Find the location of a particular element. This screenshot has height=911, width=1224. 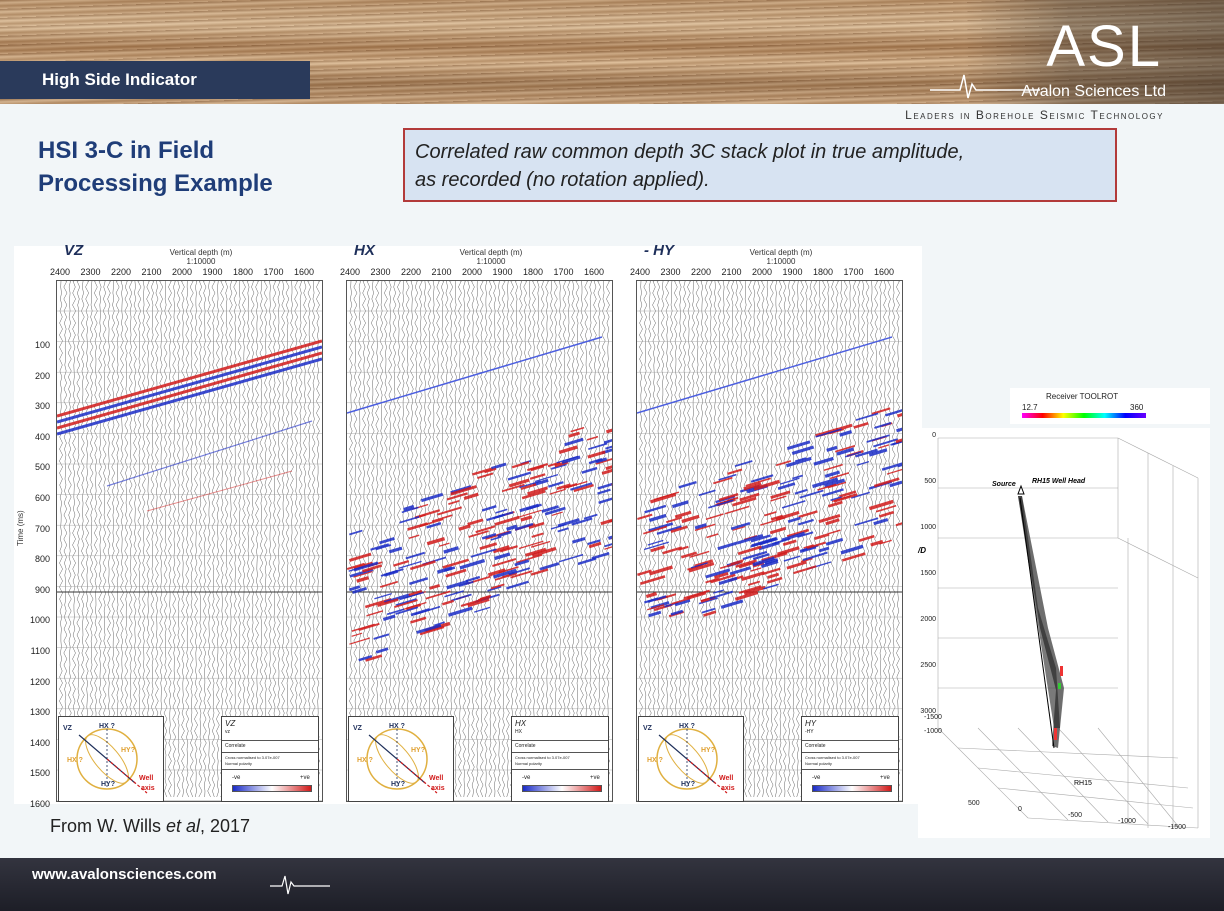

x-tick-label: -500 is located at coordinates (1075, 815).